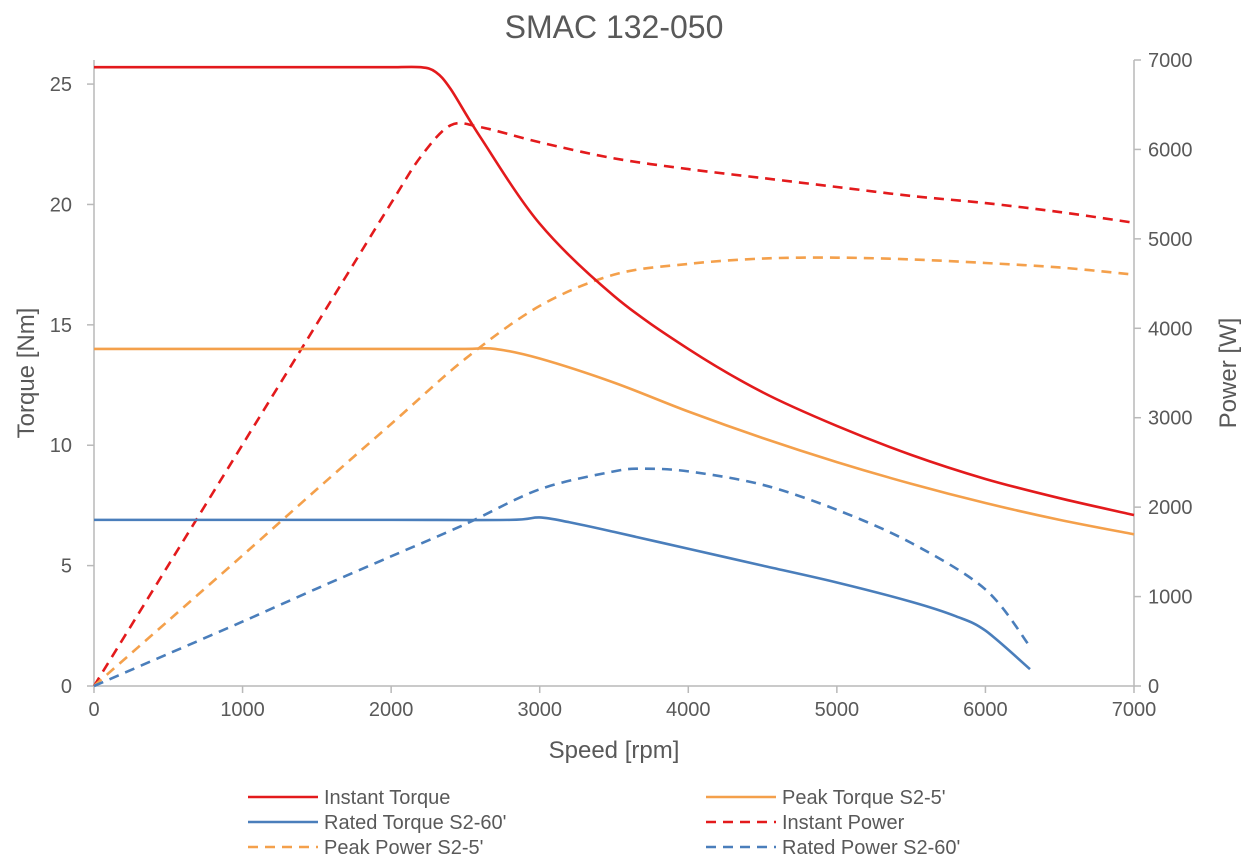 The height and width of the screenshot is (864, 1260). I want to click on y-tick-label: 20, so click(61, 205).